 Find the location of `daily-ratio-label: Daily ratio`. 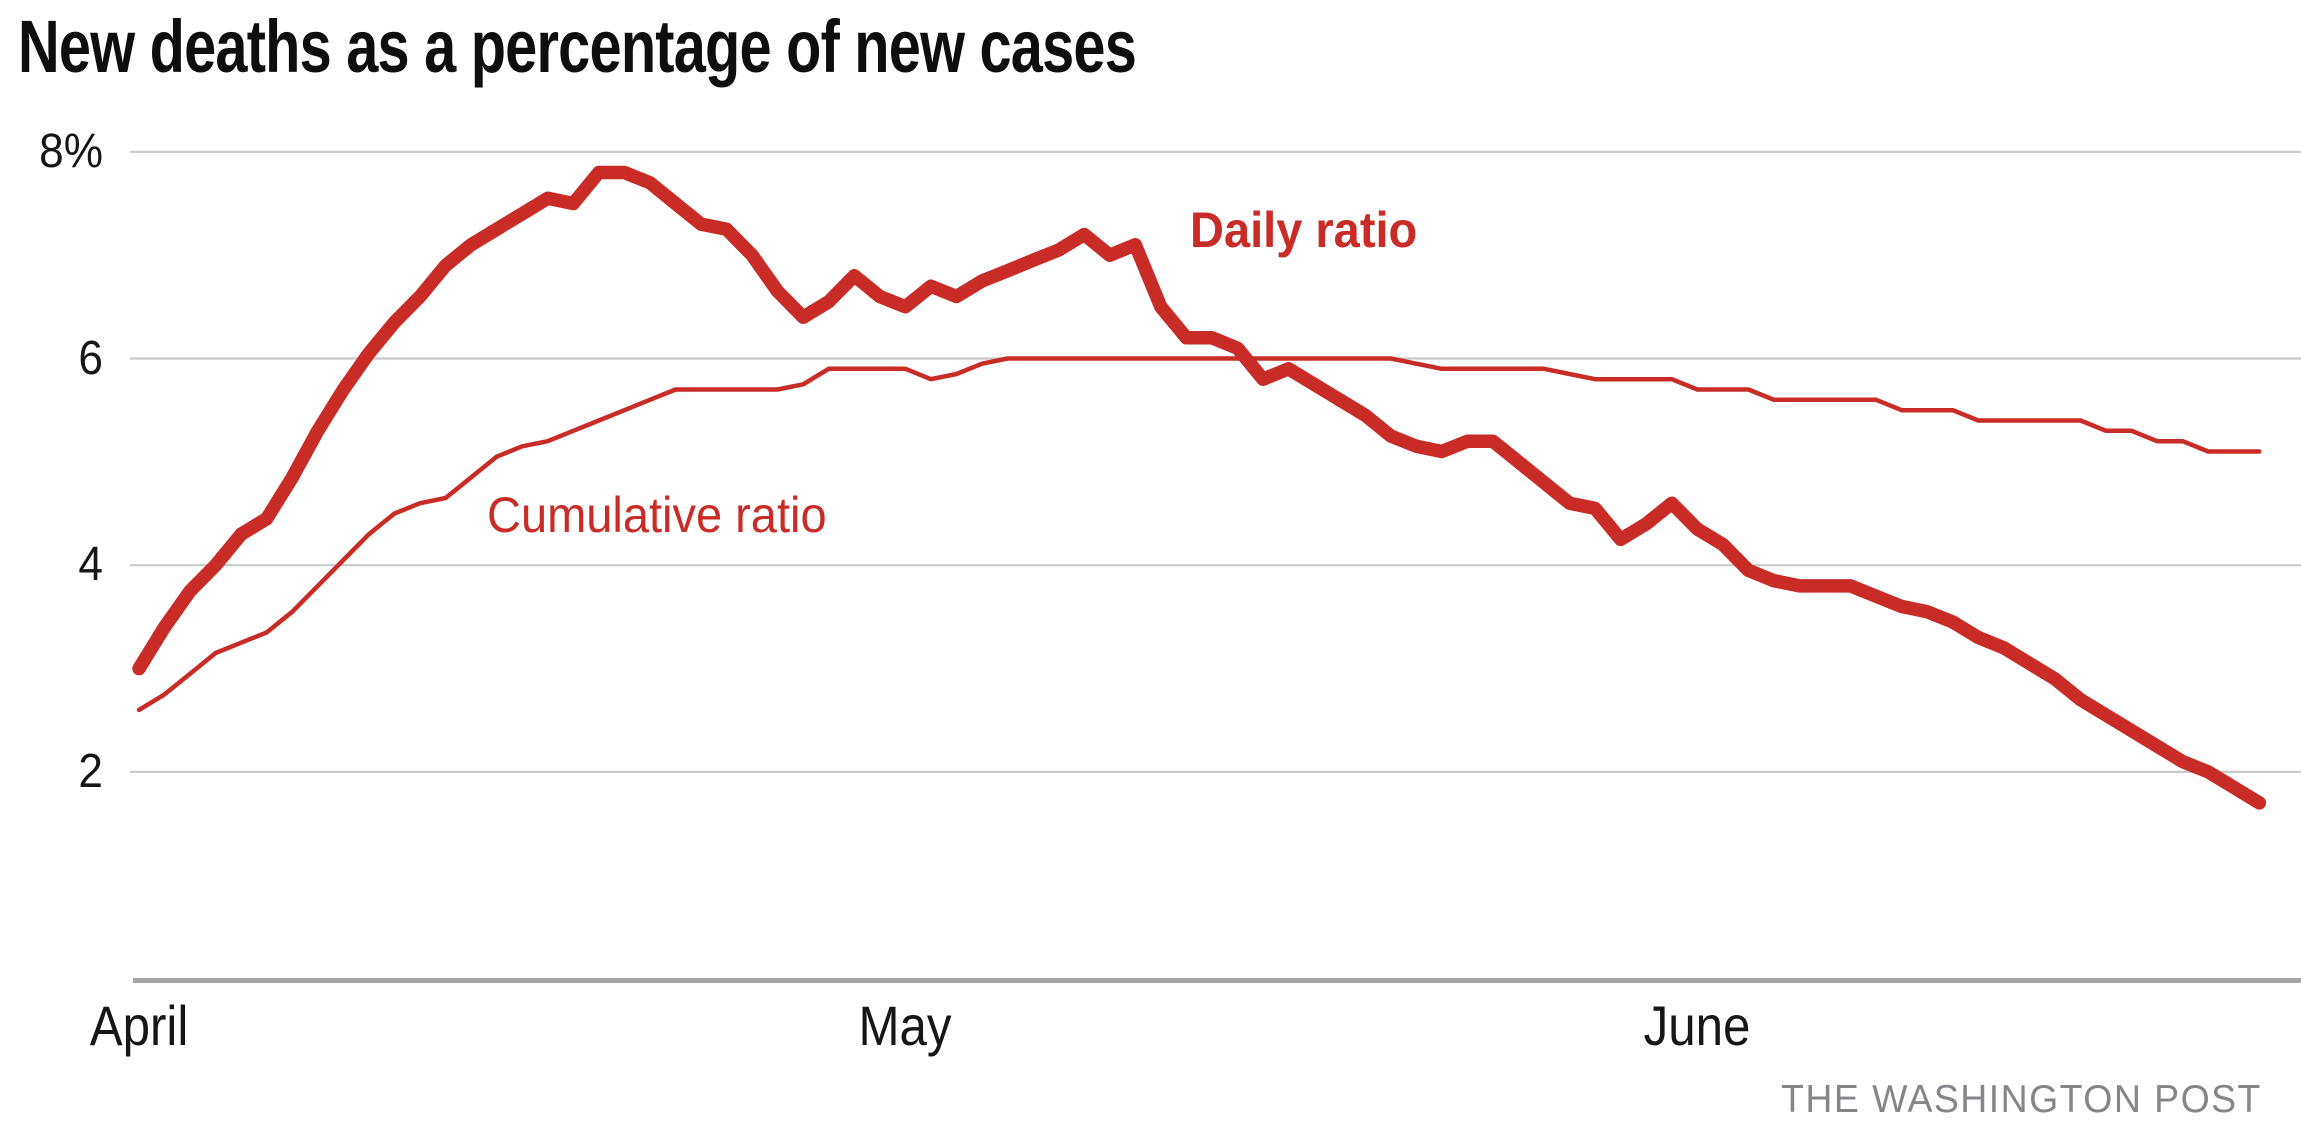

daily-ratio-label: Daily ratio is located at coordinates (1304, 230).